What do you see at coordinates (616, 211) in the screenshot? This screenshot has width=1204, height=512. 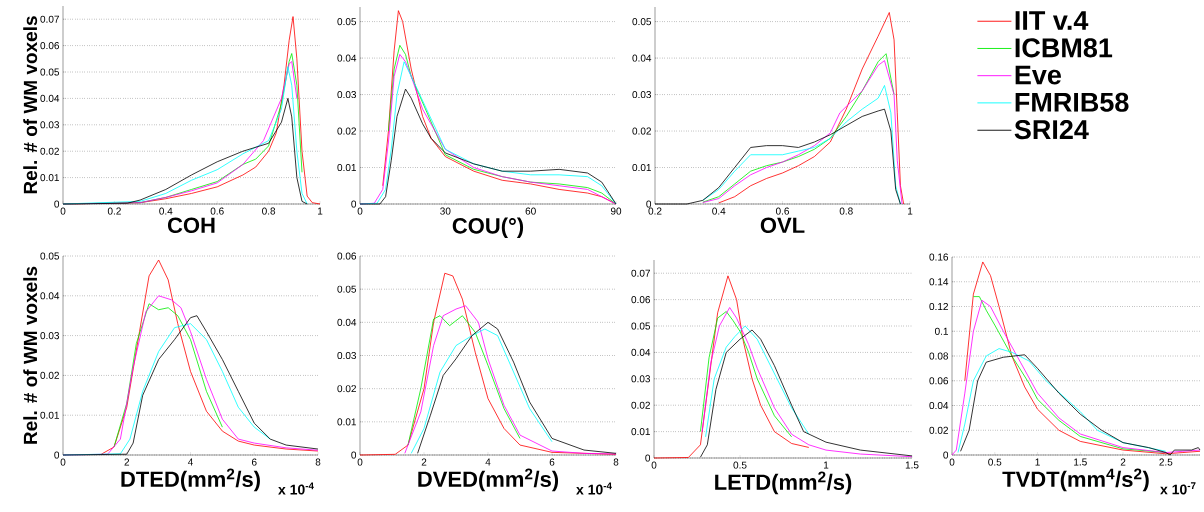 I see `x-tick-label: 90` at bounding box center [616, 211].